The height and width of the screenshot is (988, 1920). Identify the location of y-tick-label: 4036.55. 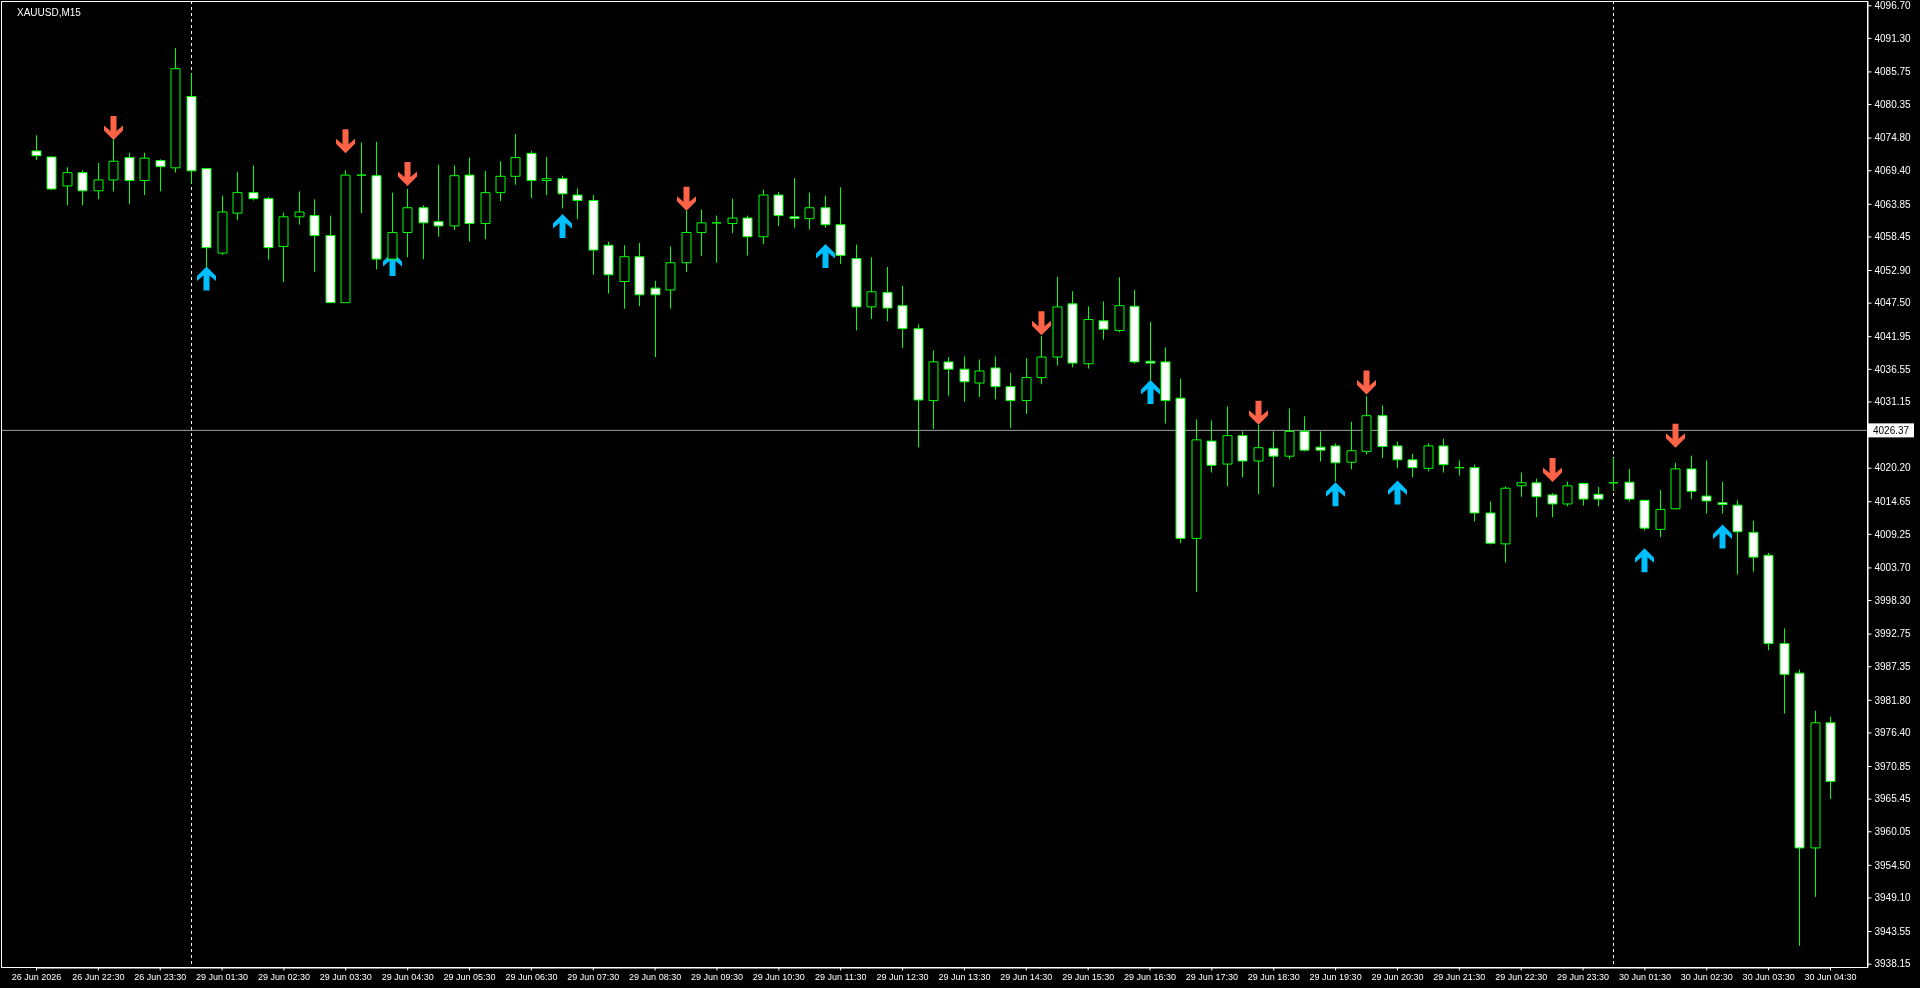
(1893, 369).